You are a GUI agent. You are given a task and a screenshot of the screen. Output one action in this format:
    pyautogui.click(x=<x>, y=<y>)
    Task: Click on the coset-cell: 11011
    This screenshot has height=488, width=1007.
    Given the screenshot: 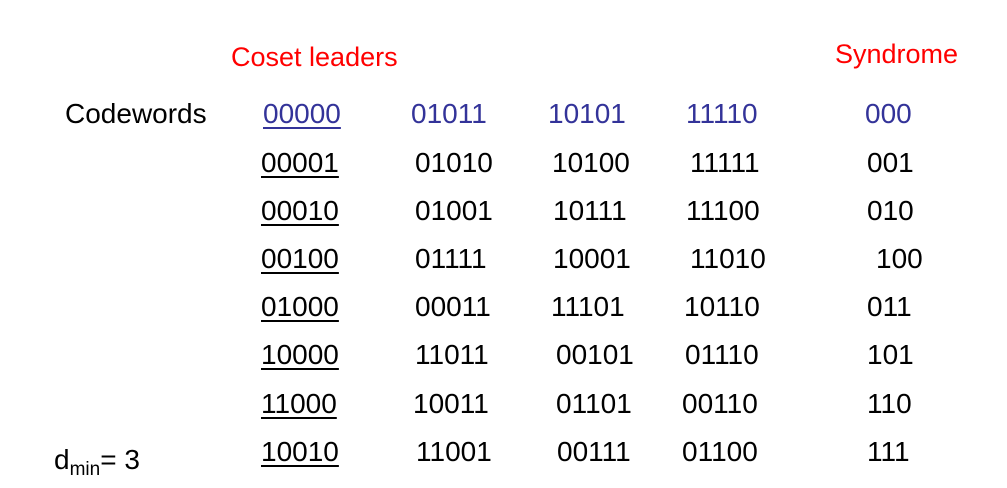 What is the action you would take?
    pyautogui.click(x=452, y=354)
    